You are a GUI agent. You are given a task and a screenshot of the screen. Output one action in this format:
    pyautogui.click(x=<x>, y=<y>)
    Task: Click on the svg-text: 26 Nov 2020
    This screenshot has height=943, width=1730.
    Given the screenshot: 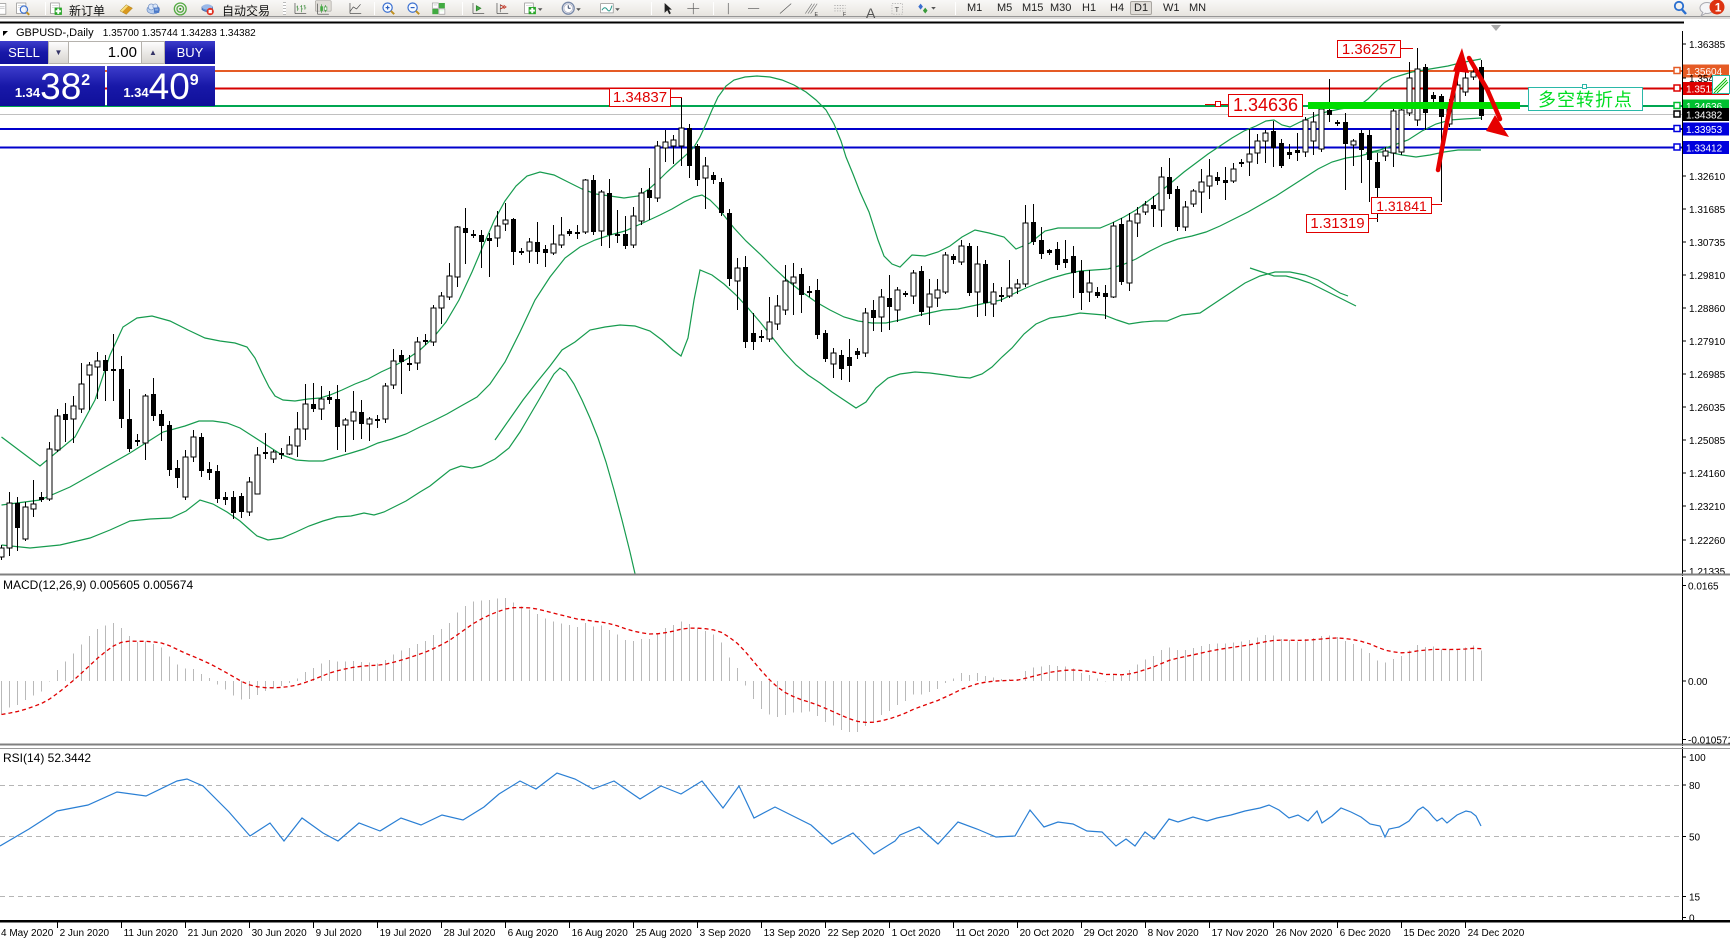 What is the action you would take?
    pyautogui.click(x=1304, y=933)
    